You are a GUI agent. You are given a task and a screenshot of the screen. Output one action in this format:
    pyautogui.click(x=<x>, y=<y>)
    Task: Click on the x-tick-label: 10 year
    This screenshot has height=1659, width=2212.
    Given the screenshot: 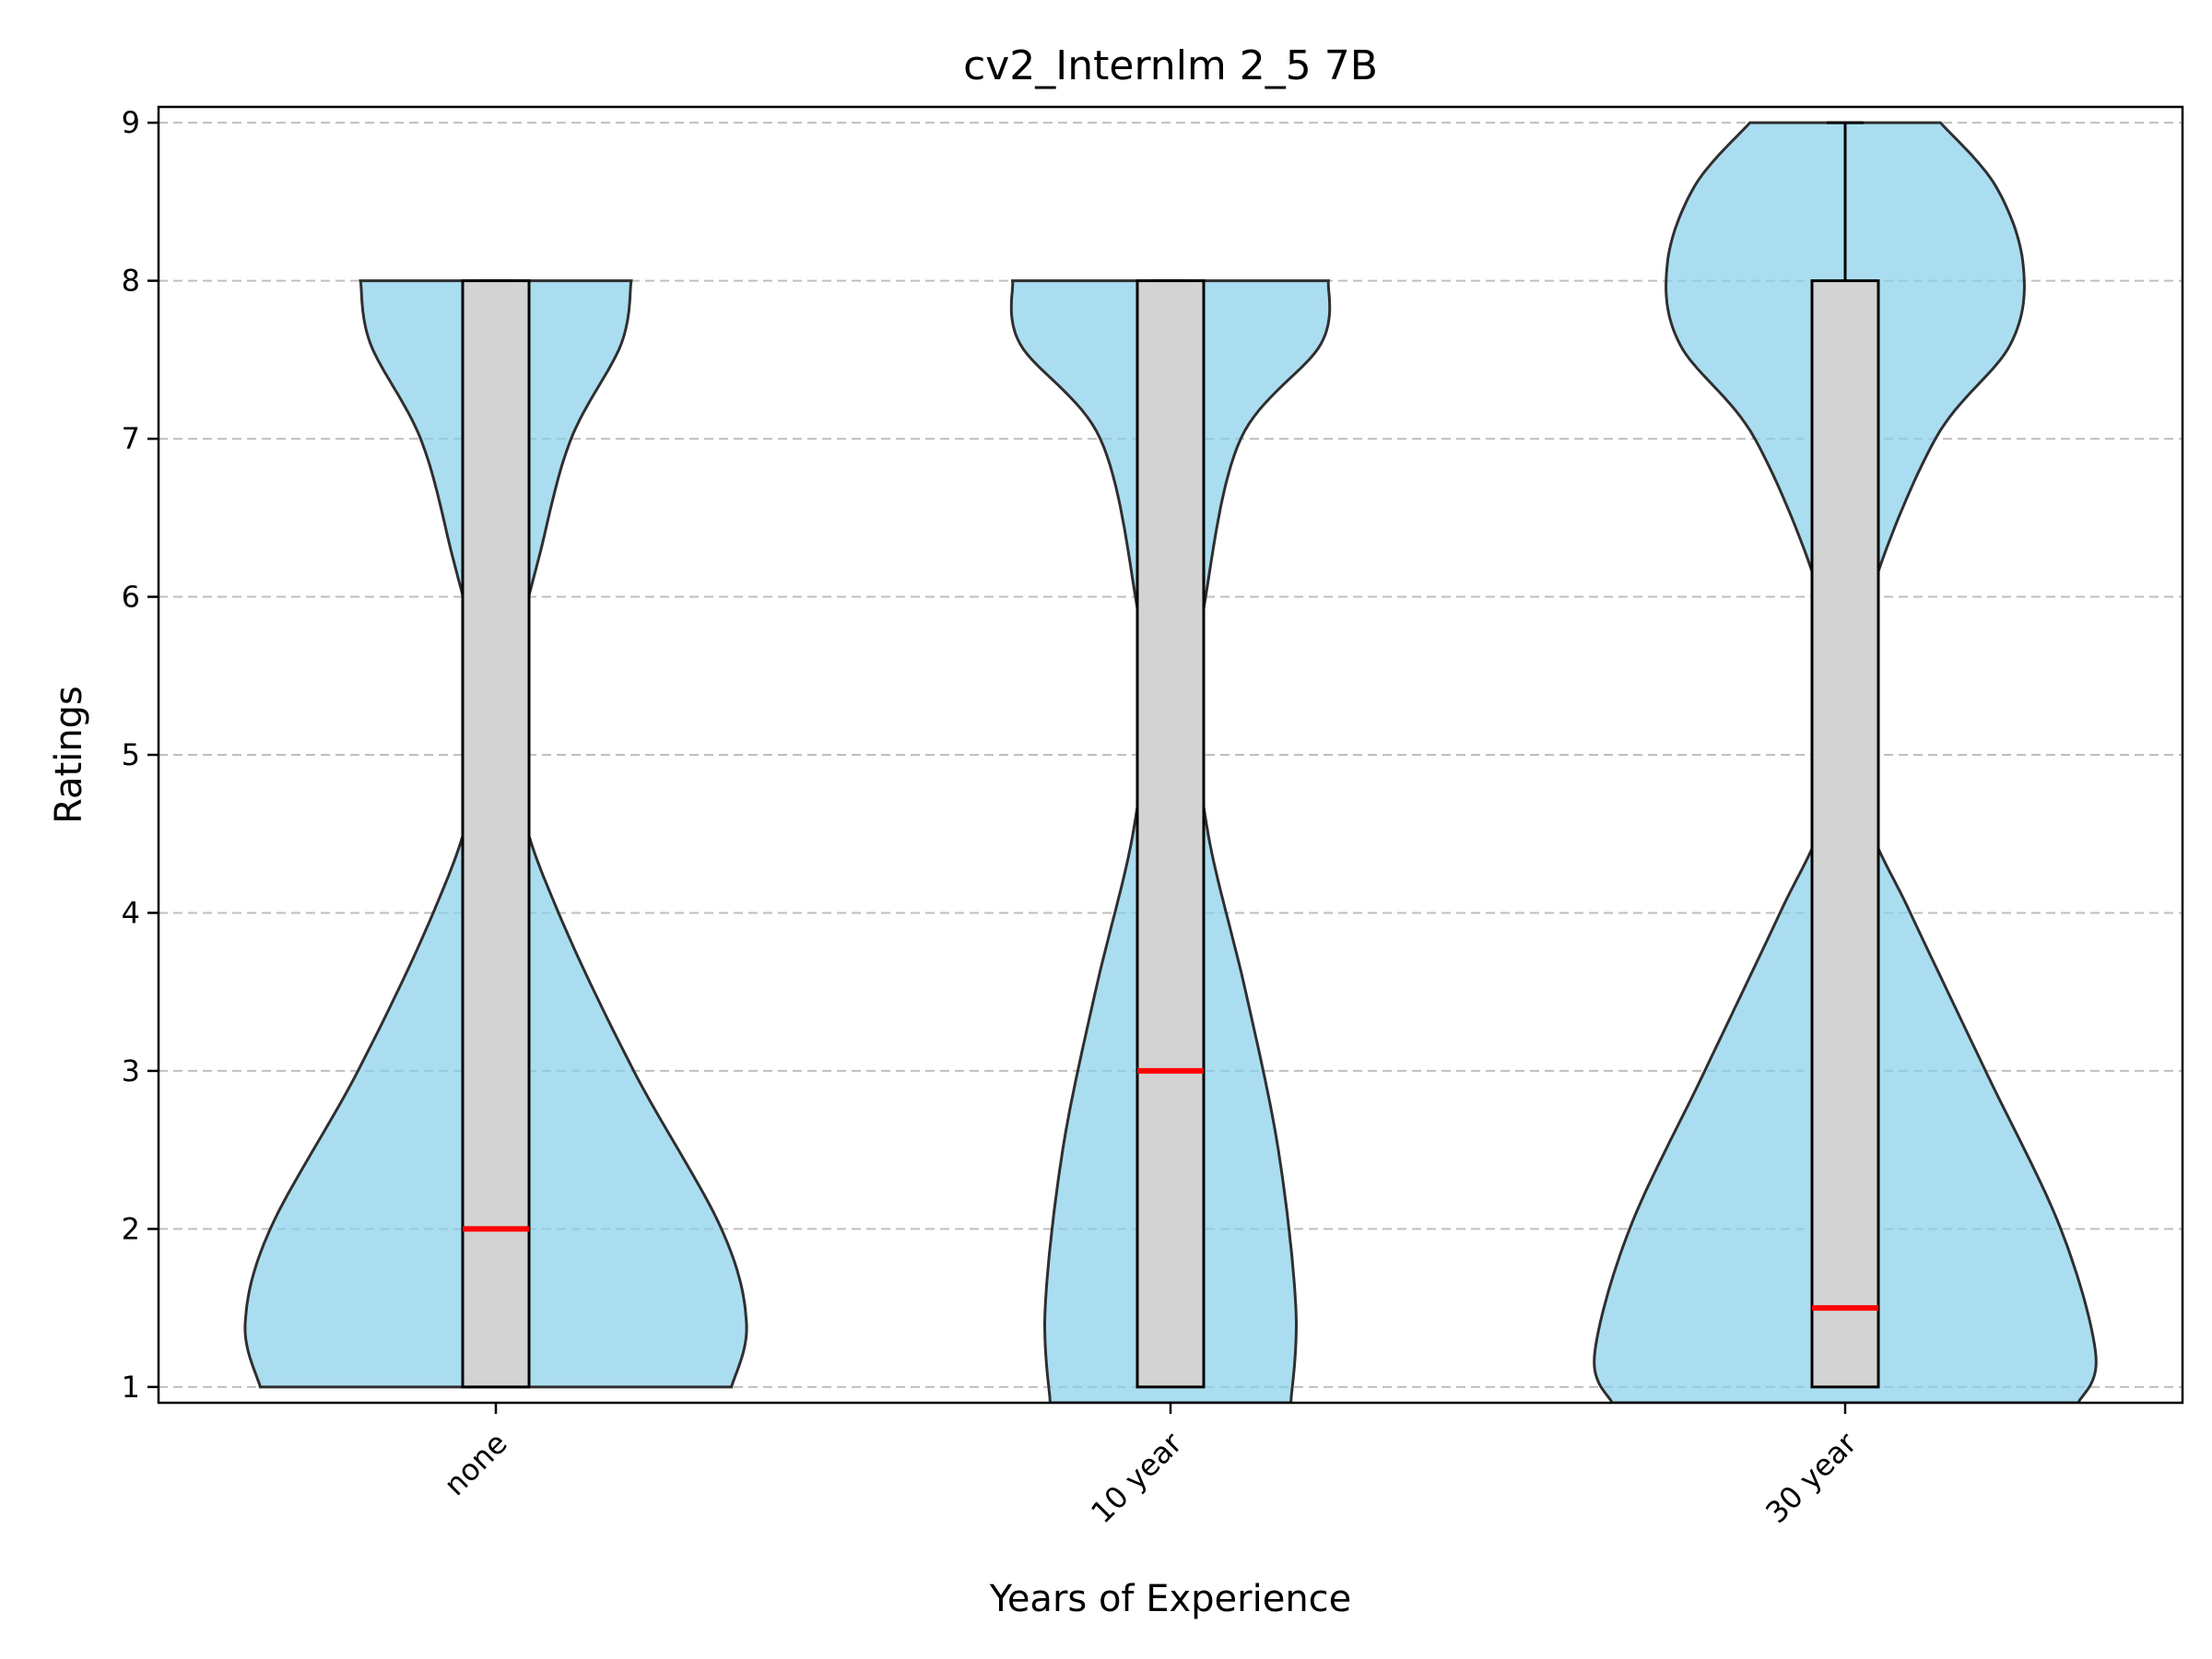 What is the action you would take?
    pyautogui.click(x=1136, y=1477)
    